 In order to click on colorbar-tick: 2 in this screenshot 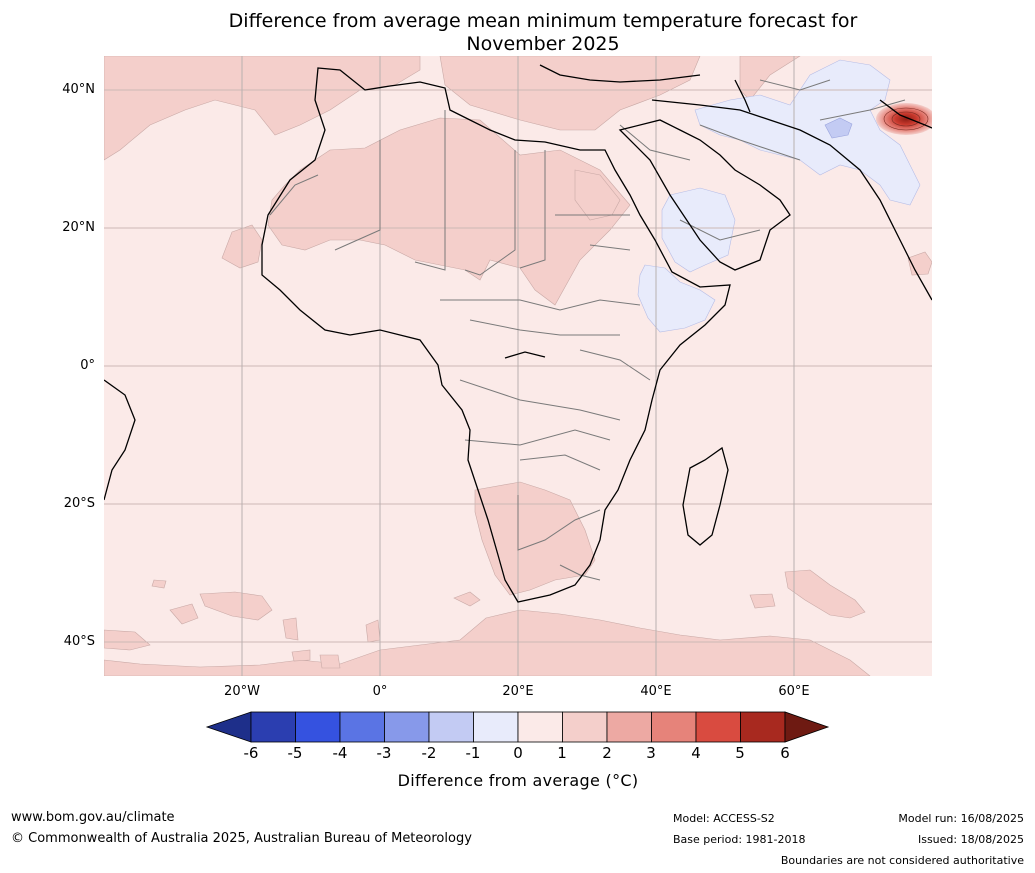, I will do `click(607, 753)`.